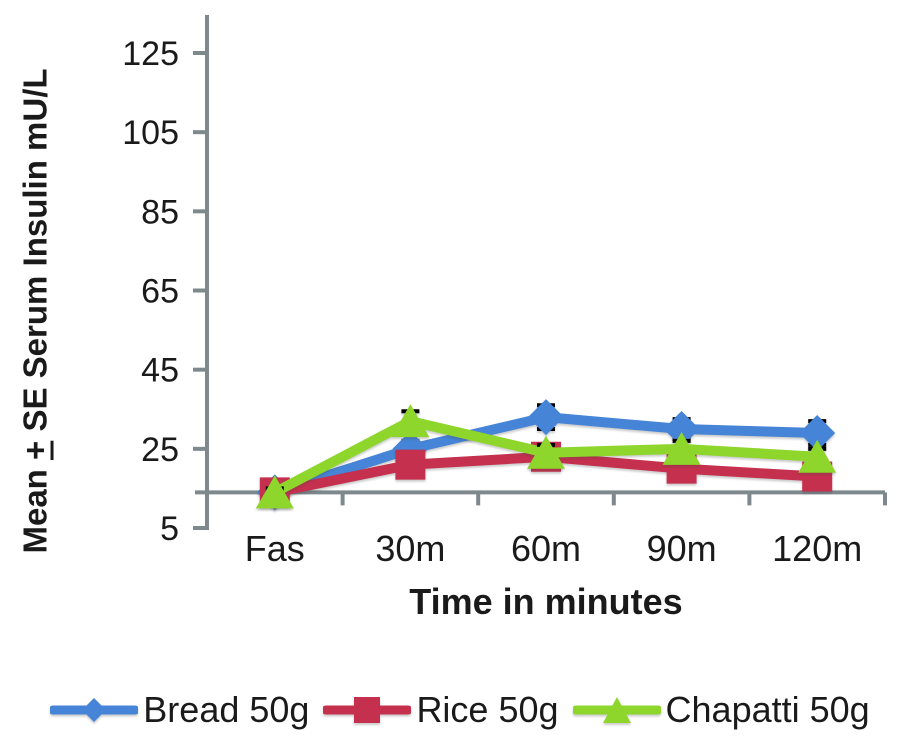 This screenshot has height=752, width=920. I want to click on diamond-marker-icon, so click(94, 710).